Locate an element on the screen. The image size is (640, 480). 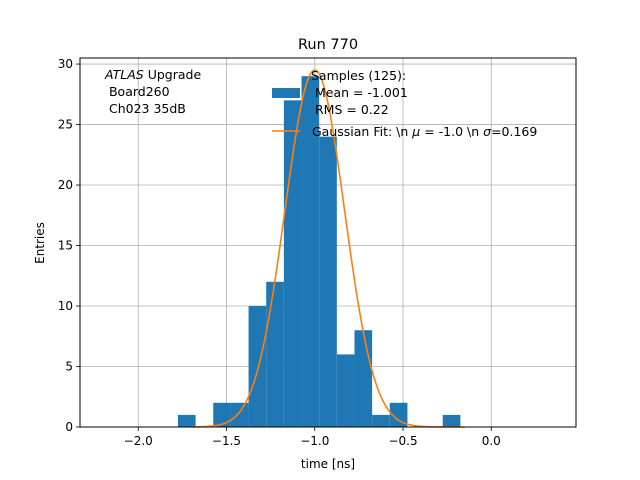
y-tick-label: 10 is located at coordinates (65, 306).